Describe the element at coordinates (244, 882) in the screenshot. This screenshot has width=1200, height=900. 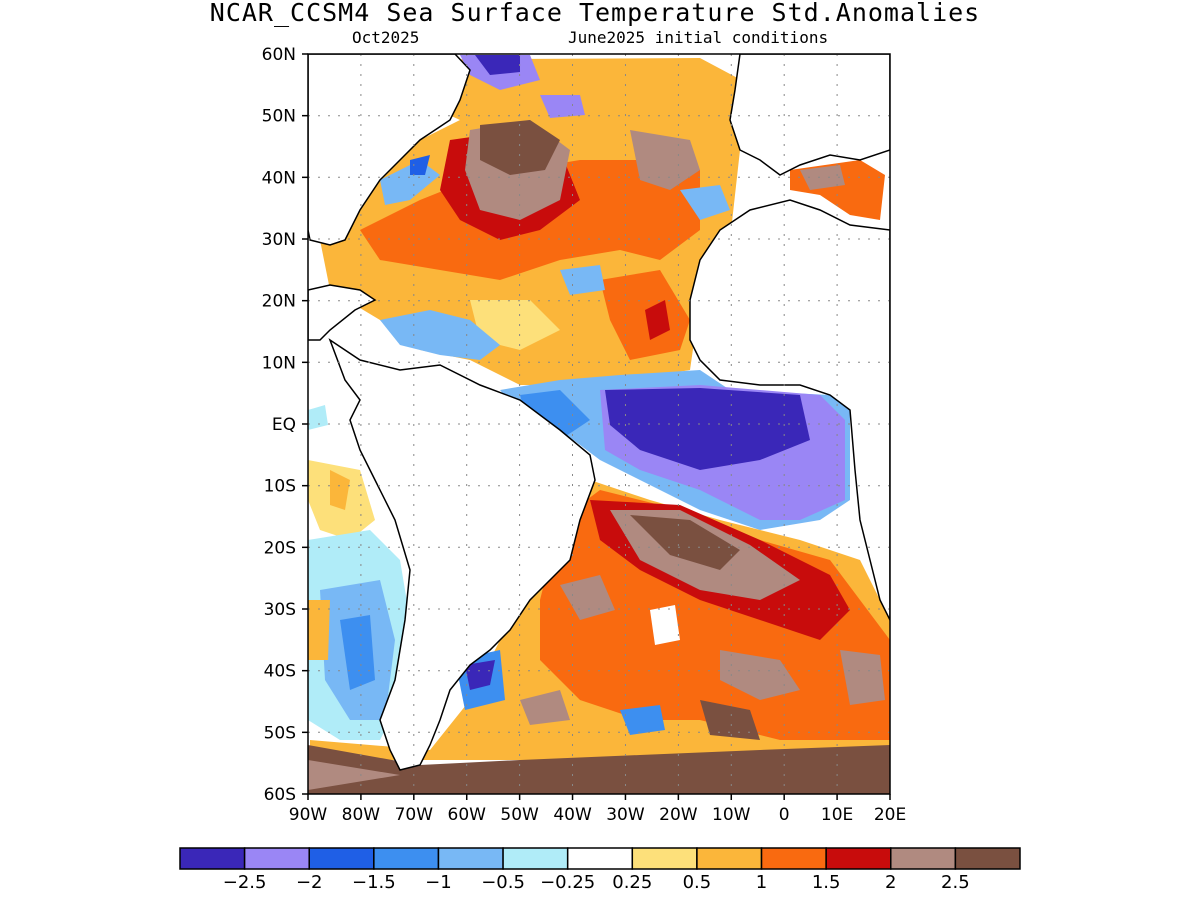
I see `colorbar-label: −2.5` at that location.